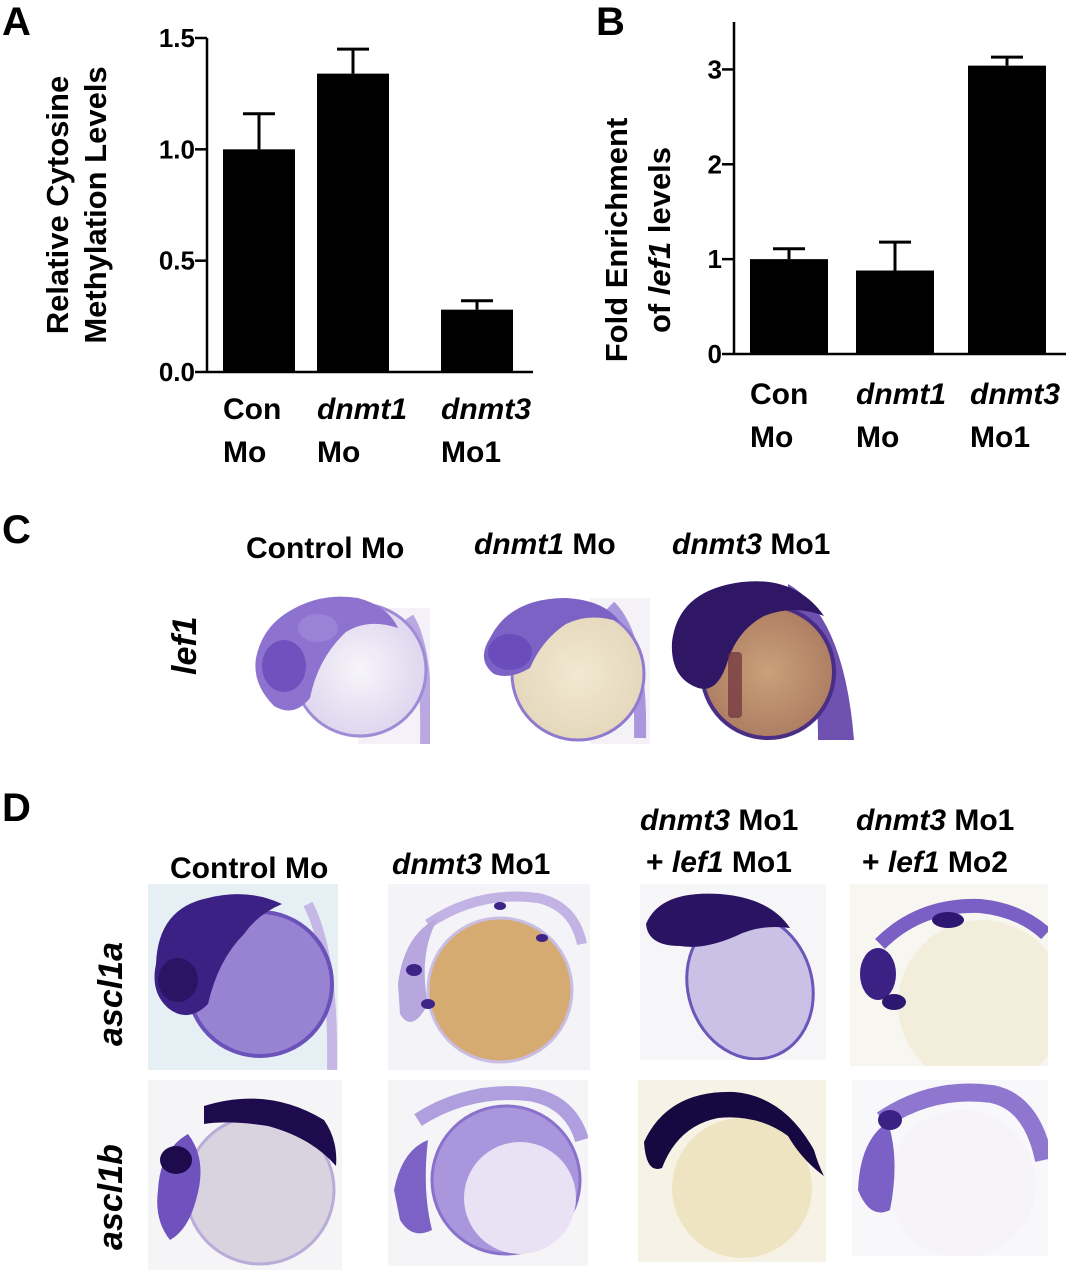 The image size is (1087, 1280). What do you see at coordinates (901, 394) in the screenshot?
I see `chart-b-category-label-line1: dnmt1` at bounding box center [901, 394].